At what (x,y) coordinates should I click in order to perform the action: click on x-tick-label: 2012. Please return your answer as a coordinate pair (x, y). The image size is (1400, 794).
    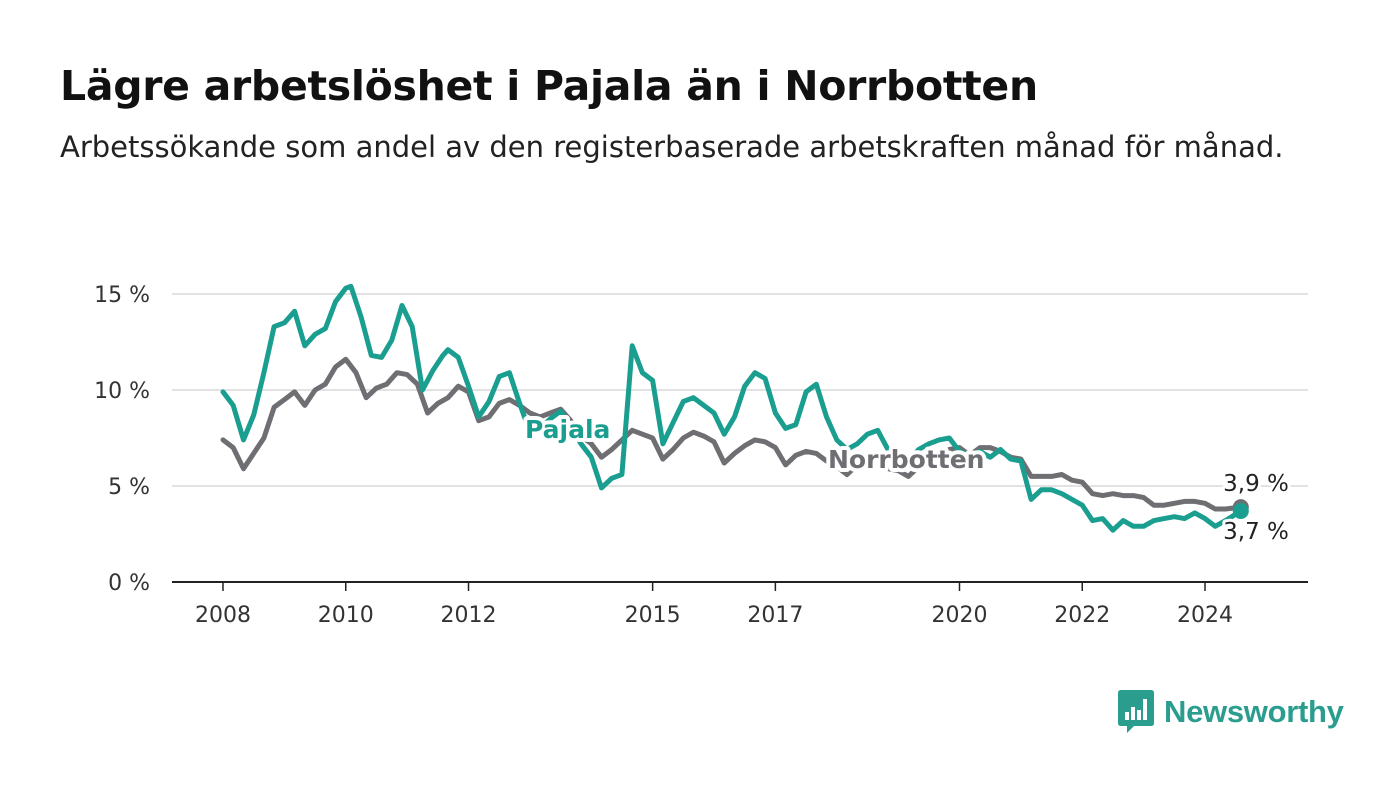
    Looking at the image, I should click on (469, 615).